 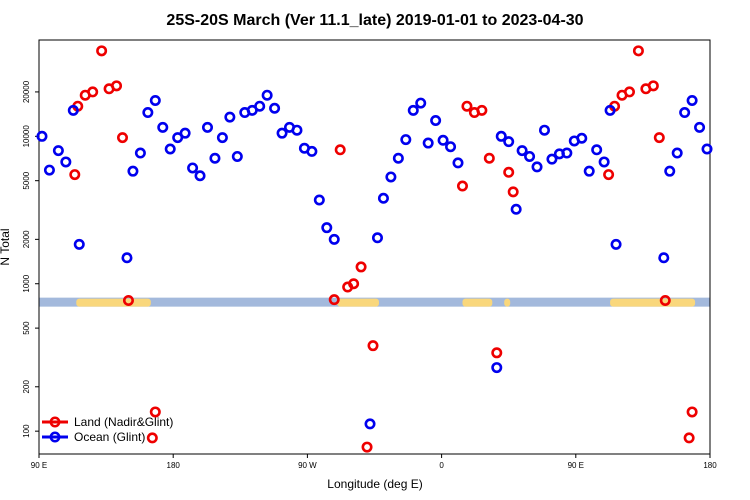 I want to click on x-tick-label-0: 90 E, so click(x=39, y=465).